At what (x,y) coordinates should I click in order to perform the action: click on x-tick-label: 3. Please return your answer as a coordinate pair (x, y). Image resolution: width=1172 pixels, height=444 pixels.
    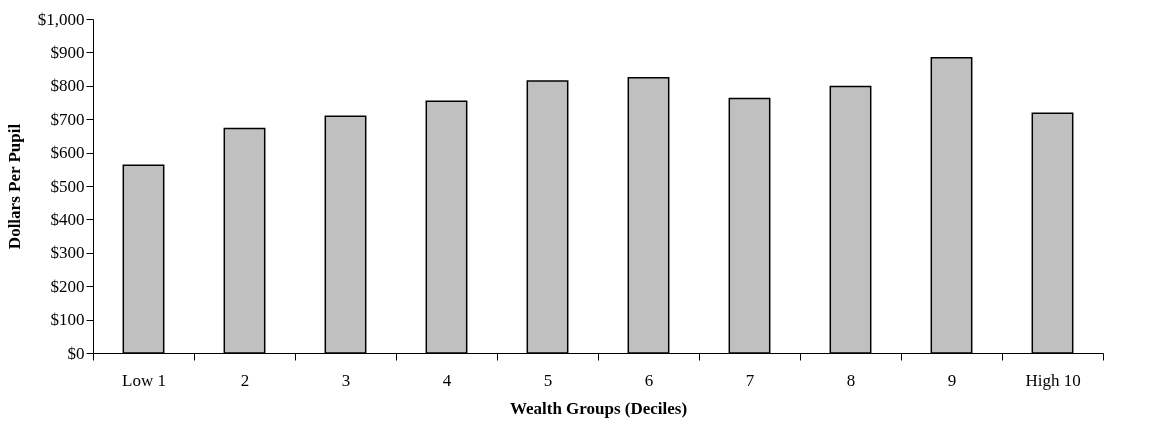
    Looking at the image, I should click on (346, 380).